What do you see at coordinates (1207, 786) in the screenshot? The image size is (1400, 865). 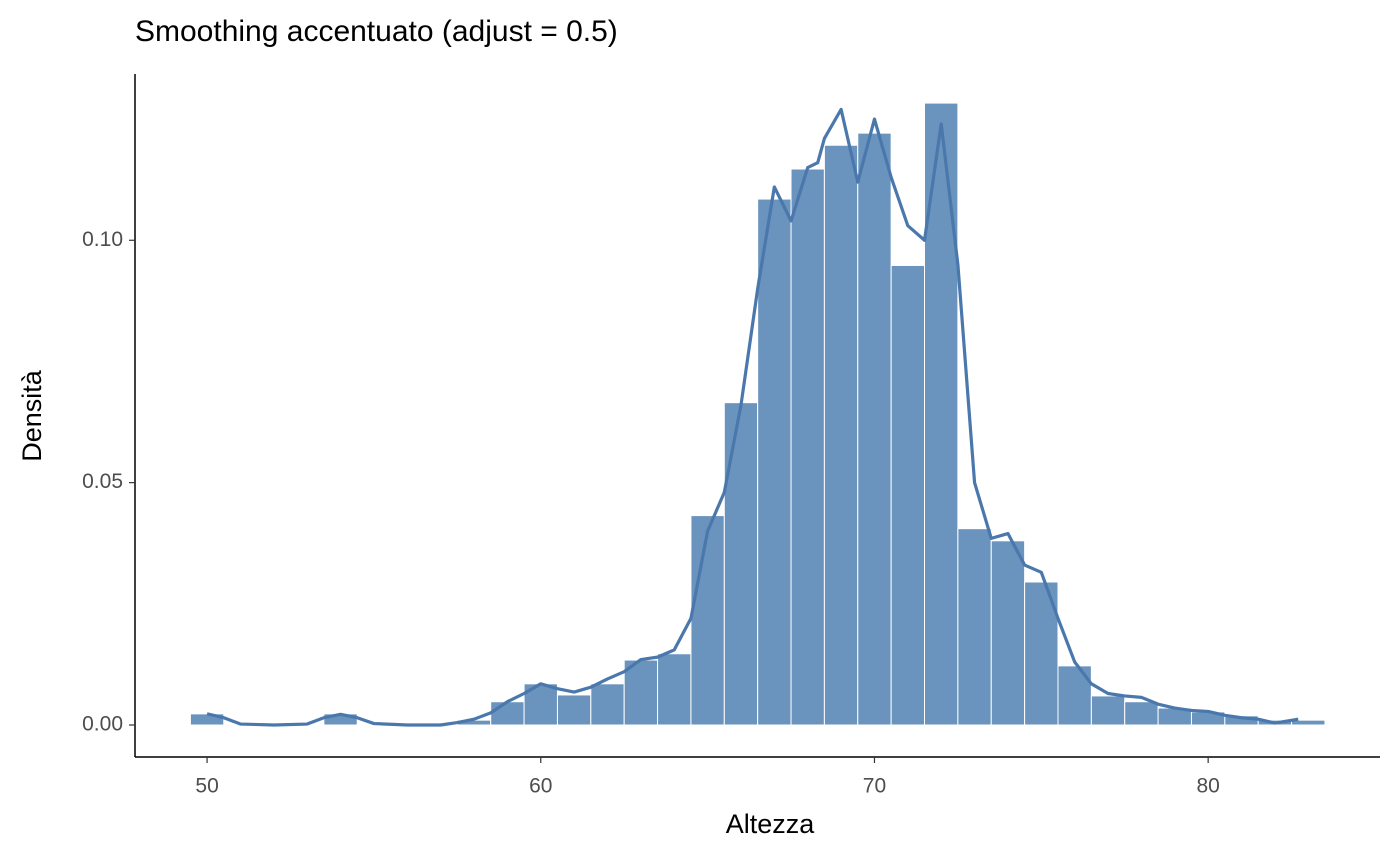 I see `x-tick-label: 80` at bounding box center [1207, 786].